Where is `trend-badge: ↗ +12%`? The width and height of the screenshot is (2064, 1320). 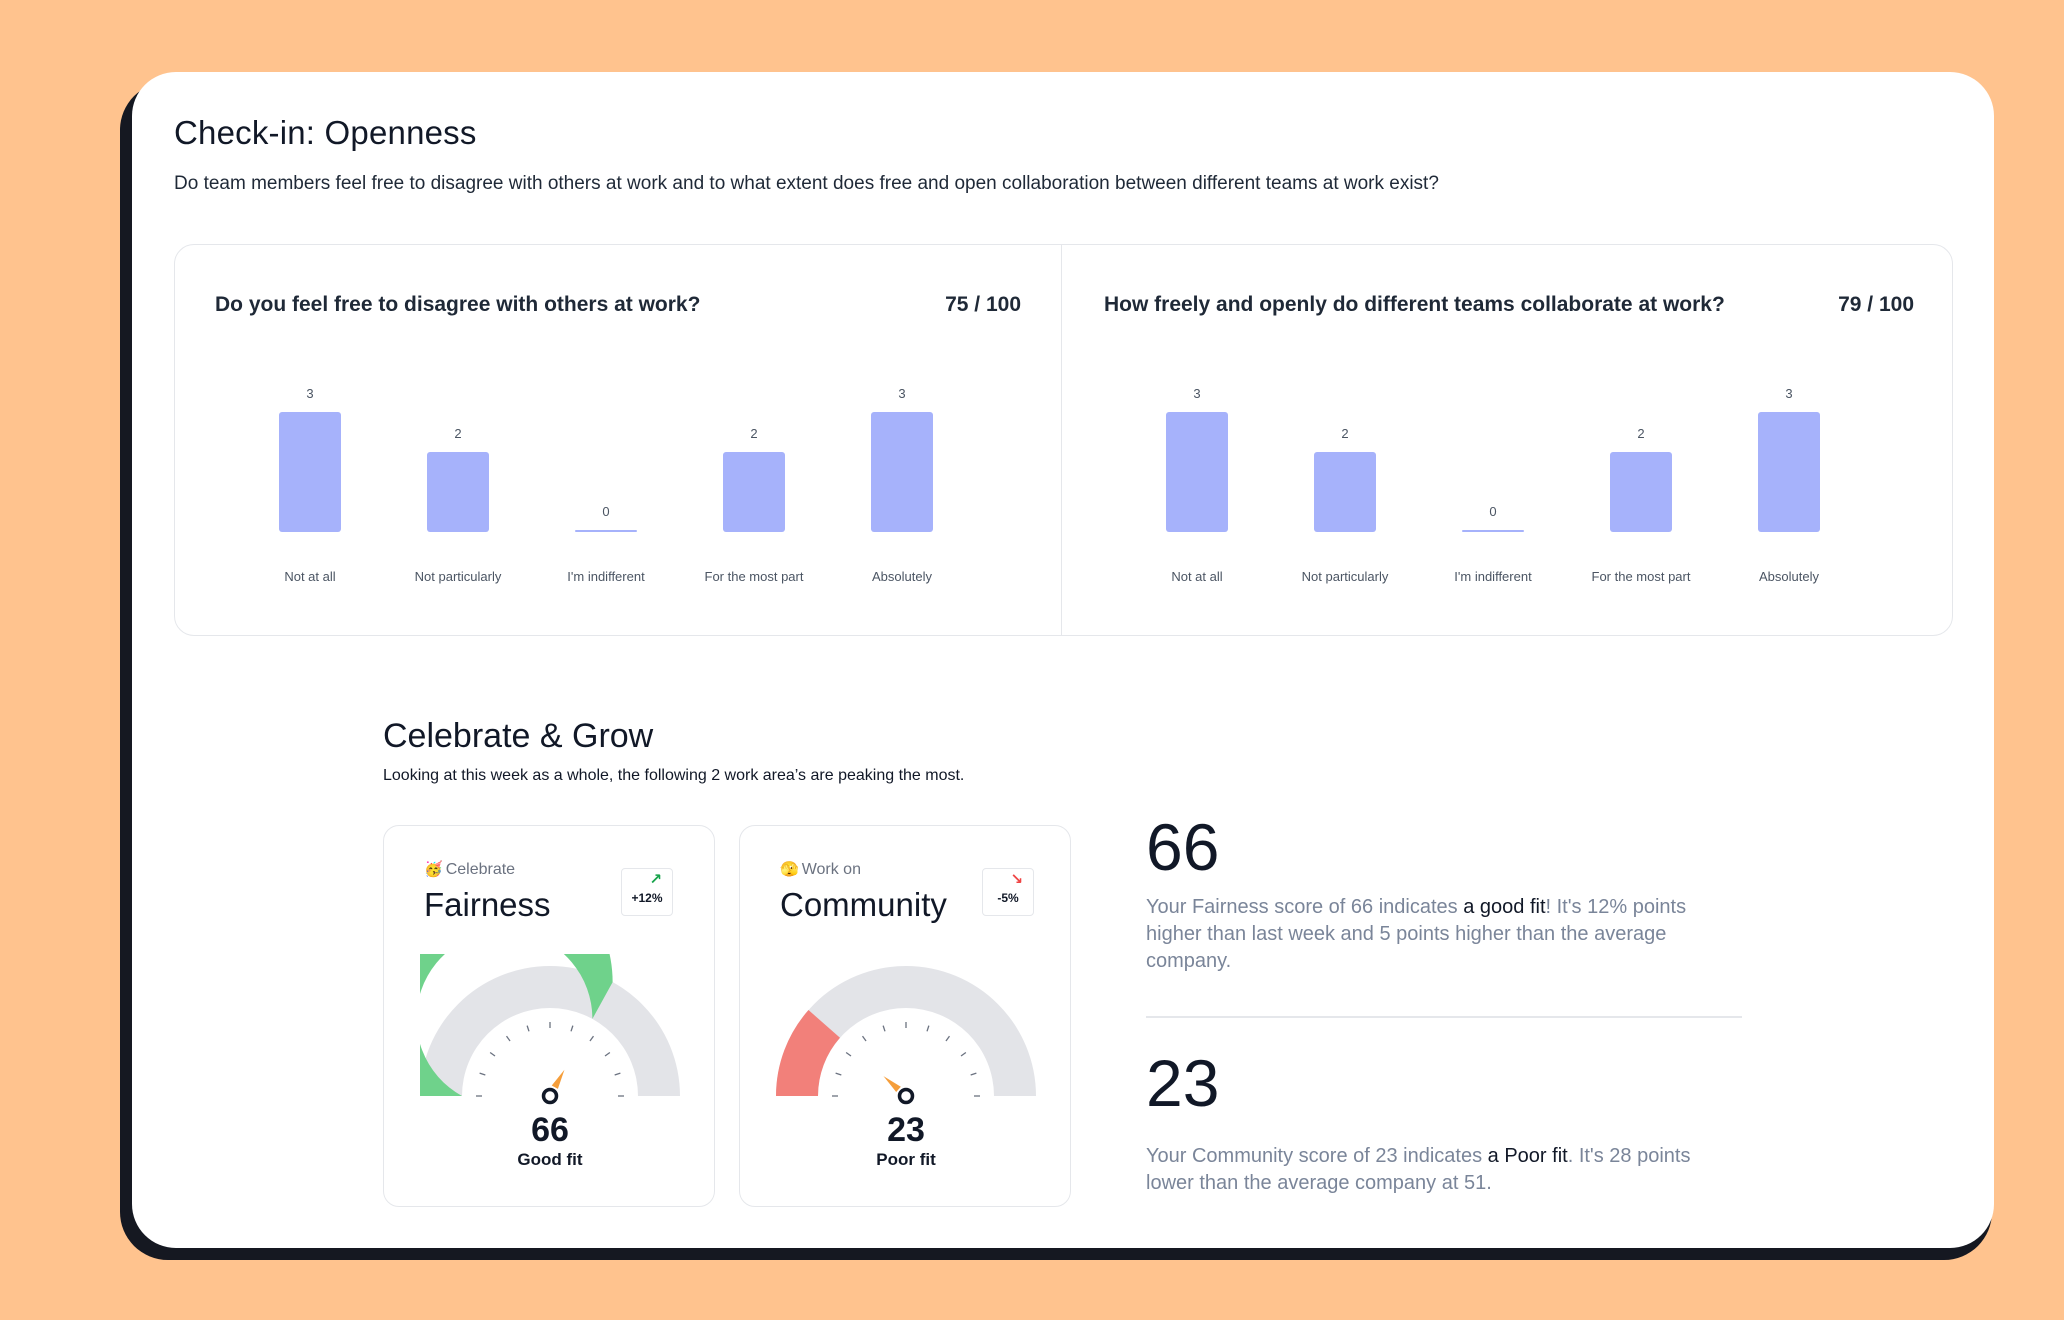
trend-badge: ↗ +12% is located at coordinates (647, 892).